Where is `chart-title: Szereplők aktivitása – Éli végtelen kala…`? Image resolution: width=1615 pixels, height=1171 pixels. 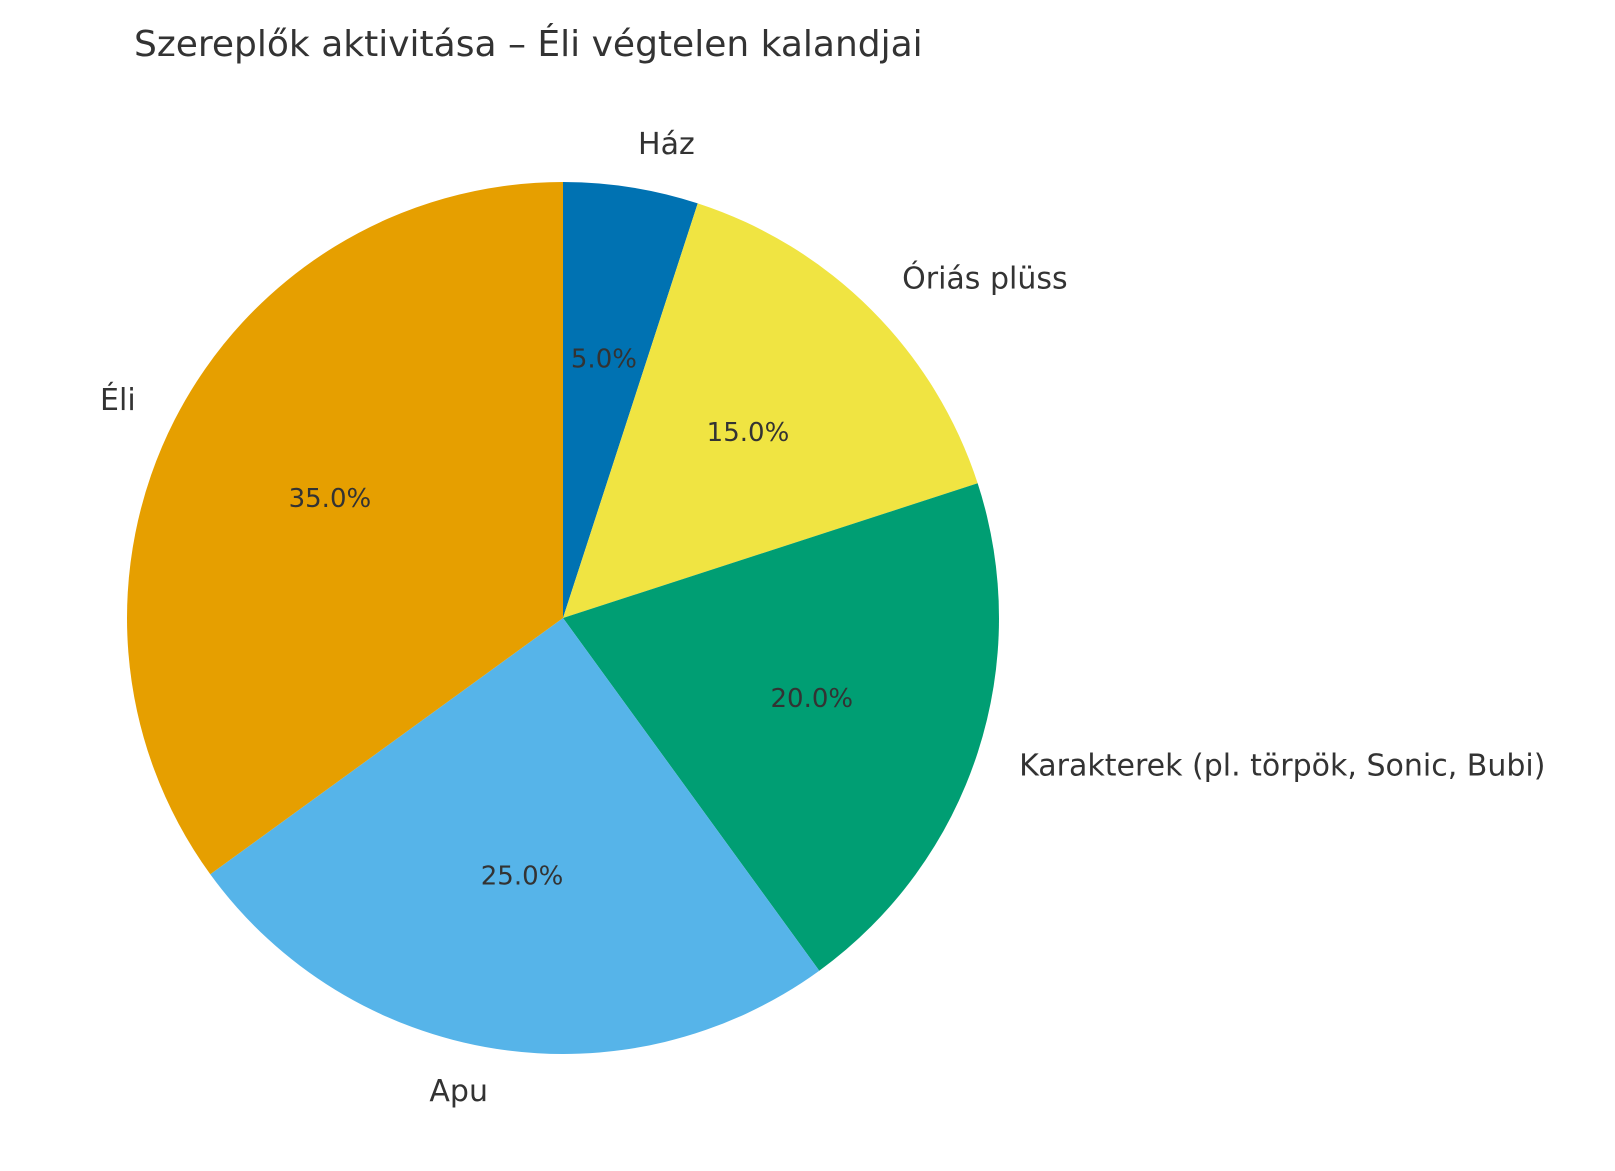
chart-title: Szereplők aktivitása – Éli végtelen kala… is located at coordinates (528, 44).